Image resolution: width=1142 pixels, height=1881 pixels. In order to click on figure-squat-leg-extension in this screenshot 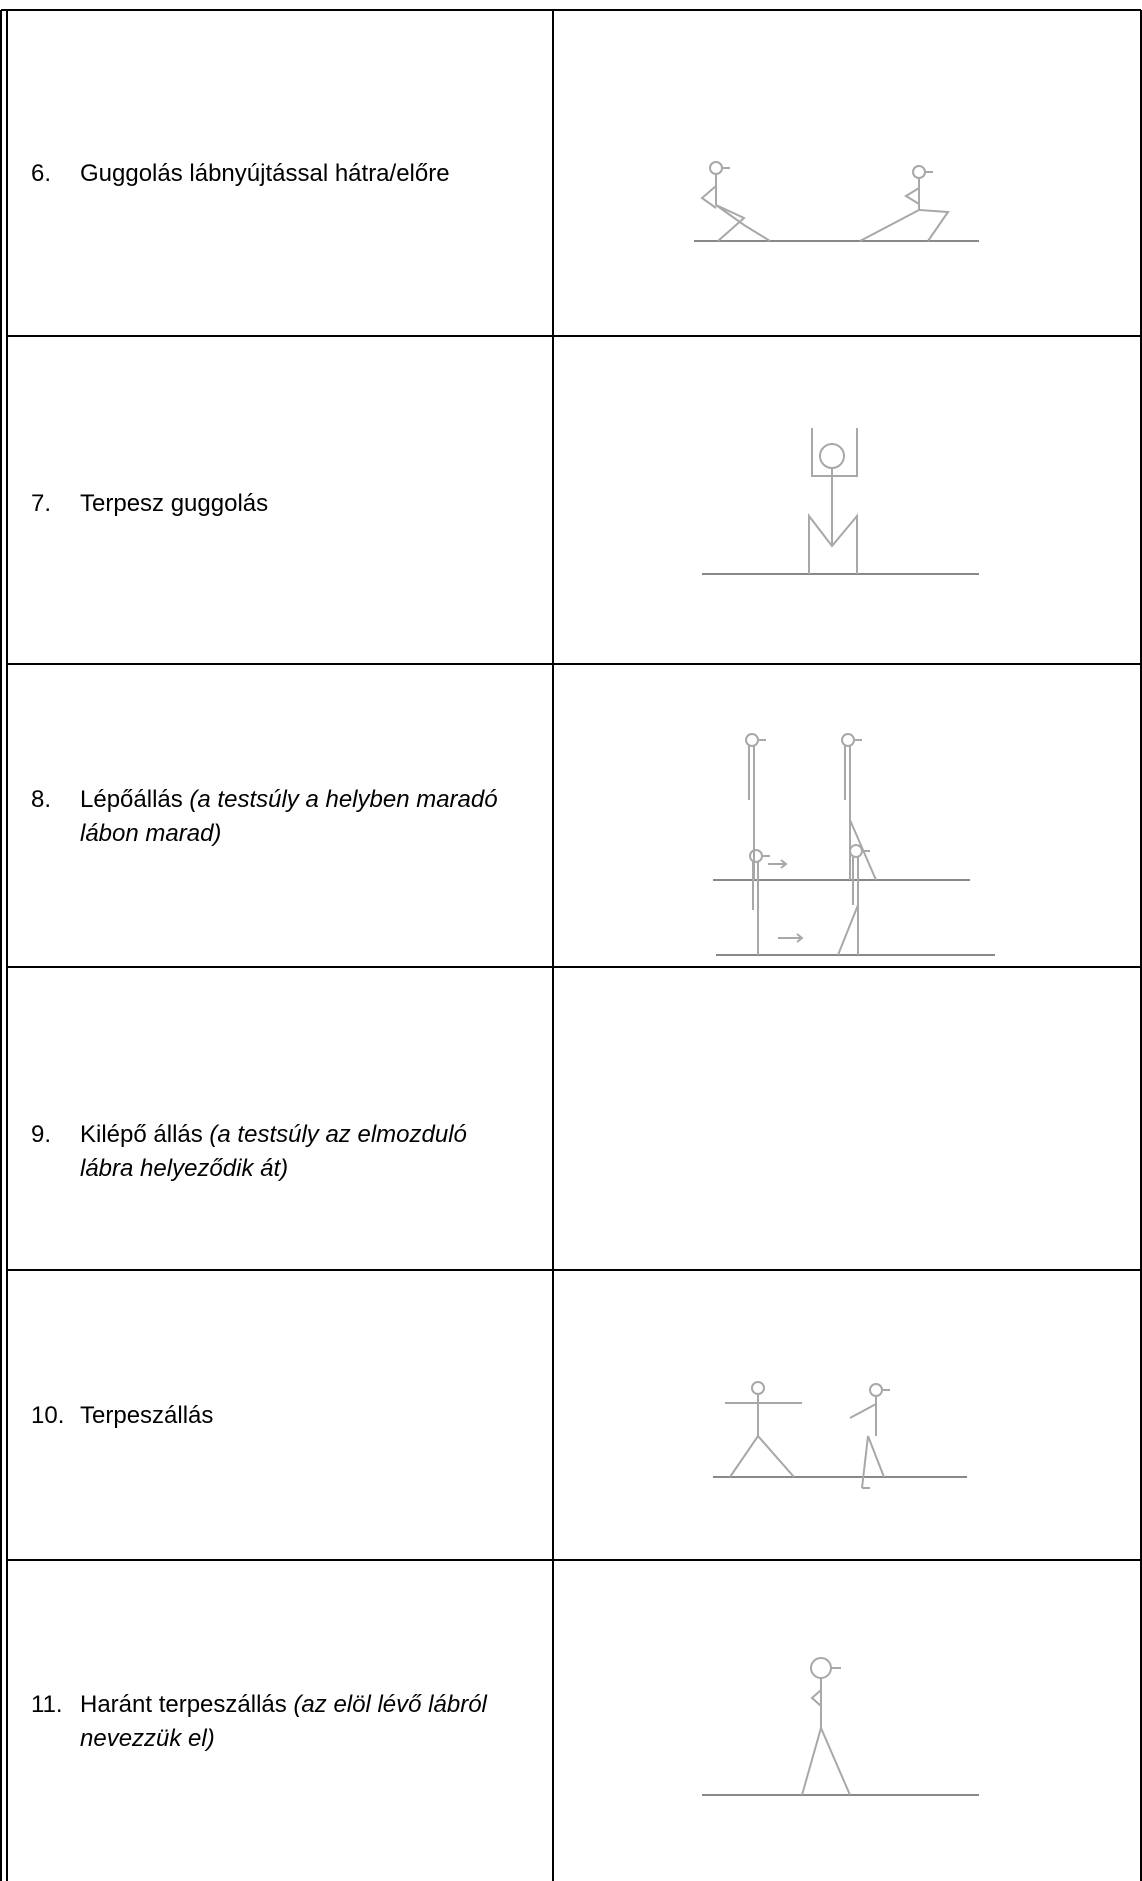, I will do `click(836, 201)`.